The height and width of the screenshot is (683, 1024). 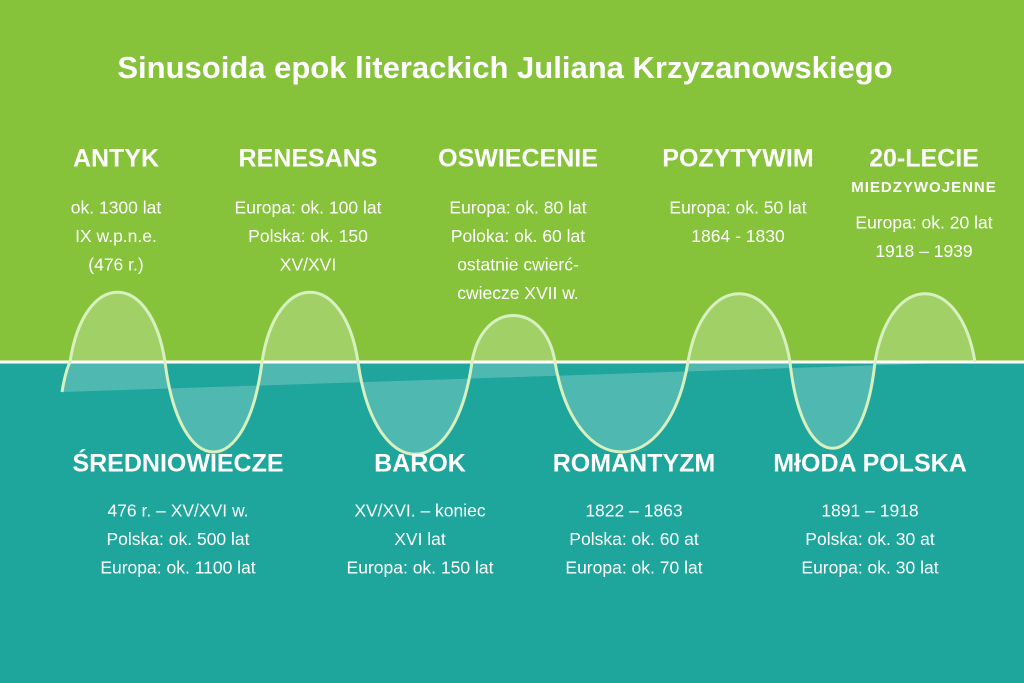 I want to click on epoch-detail: Europa: ok. 20 lat, so click(x=923, y=223).